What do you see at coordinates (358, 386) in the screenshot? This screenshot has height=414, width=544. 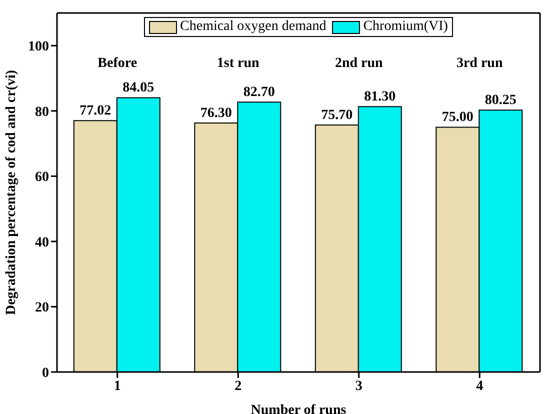 I see `x-tick-label: 3` at bounding box center [358, 386].